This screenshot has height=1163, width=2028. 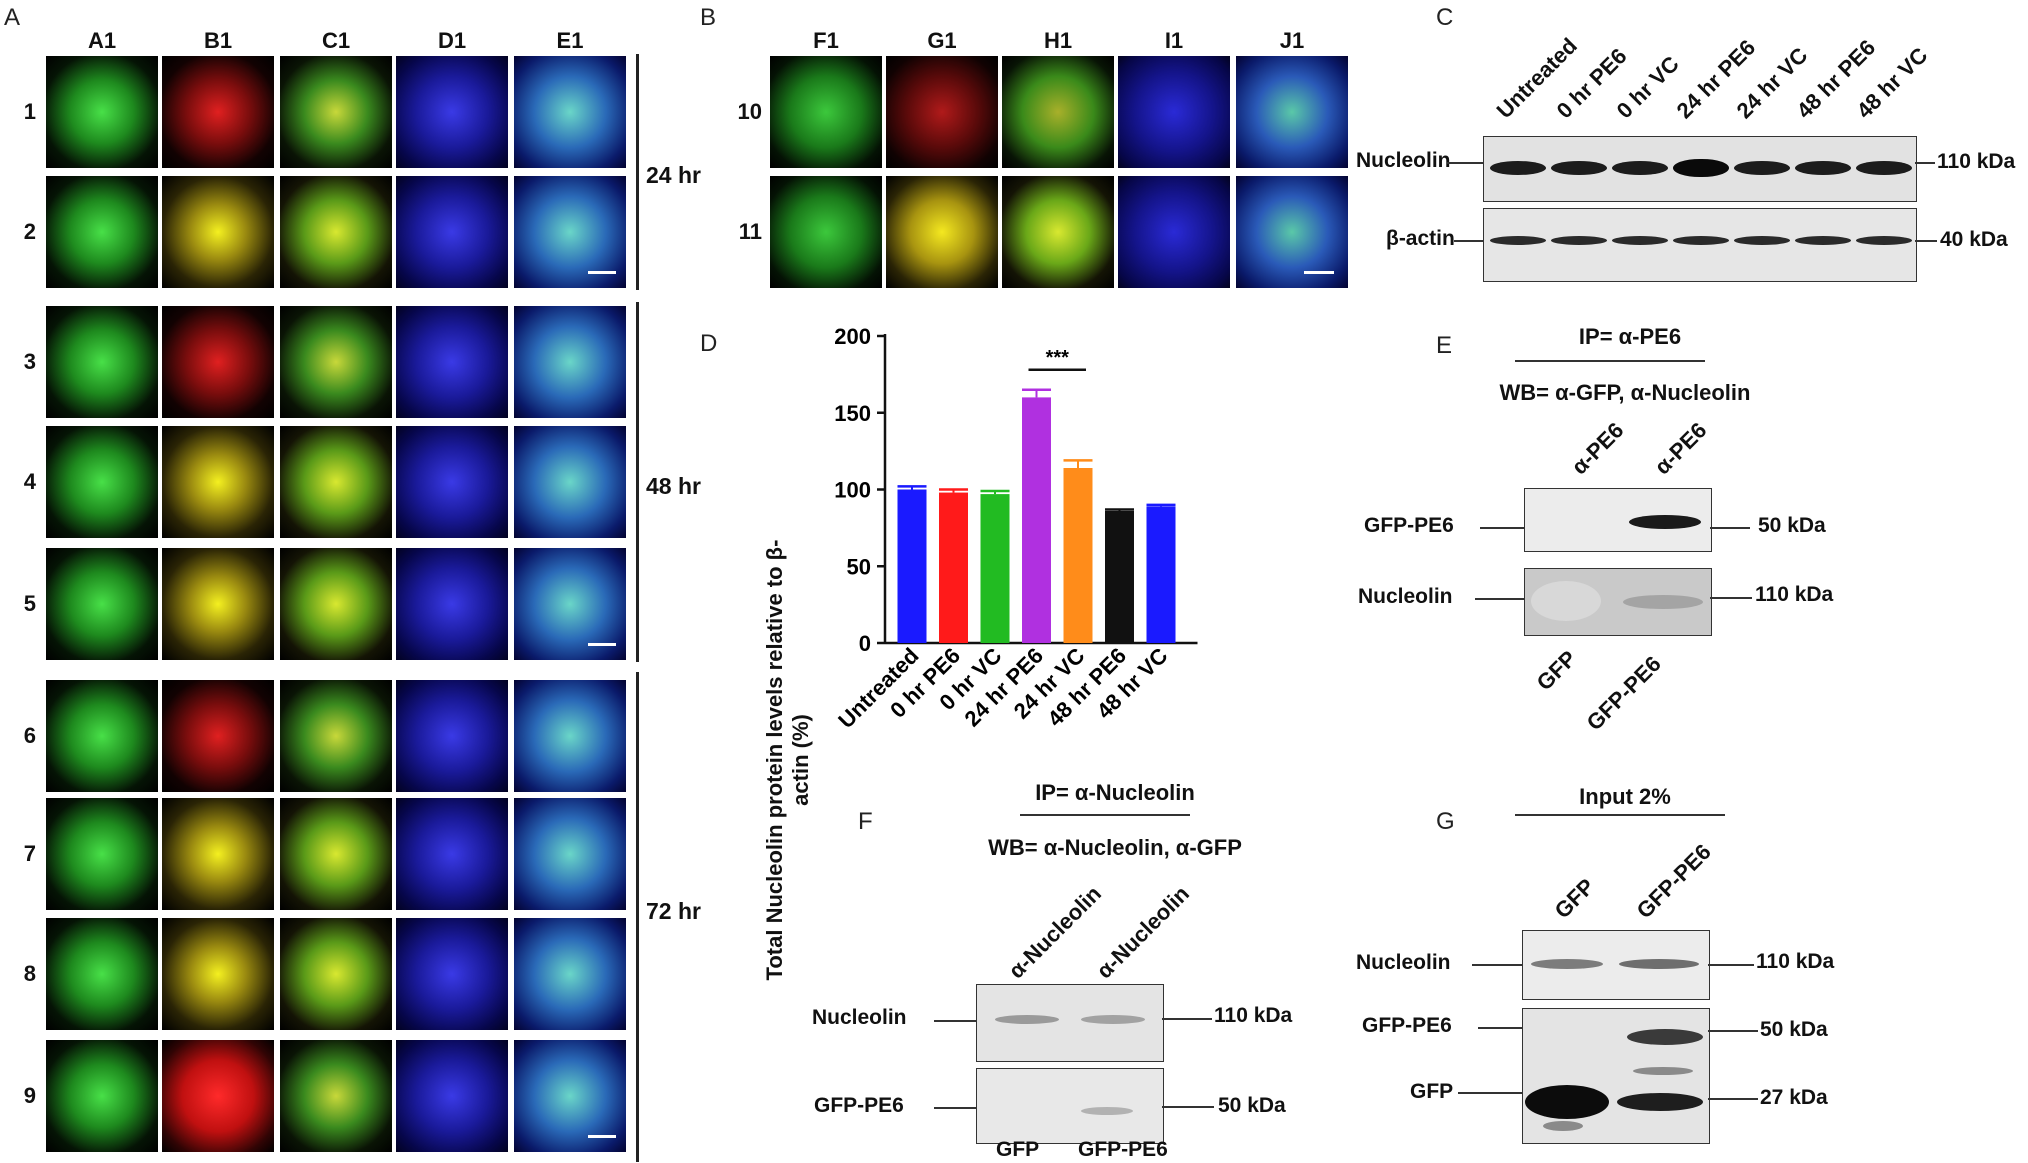 What do you see at coordinates (570, 232) in the screenshot?
I see `micrograph-e1-row2` at bounding box center [570, 232].